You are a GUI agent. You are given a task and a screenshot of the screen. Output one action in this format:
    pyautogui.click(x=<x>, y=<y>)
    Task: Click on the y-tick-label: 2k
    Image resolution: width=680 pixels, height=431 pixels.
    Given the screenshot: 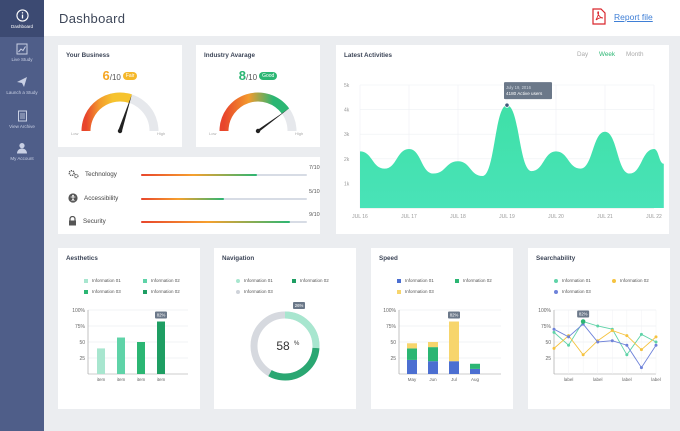 What is the action you would take?
    pyautogui.click(x=347, y=160)
    